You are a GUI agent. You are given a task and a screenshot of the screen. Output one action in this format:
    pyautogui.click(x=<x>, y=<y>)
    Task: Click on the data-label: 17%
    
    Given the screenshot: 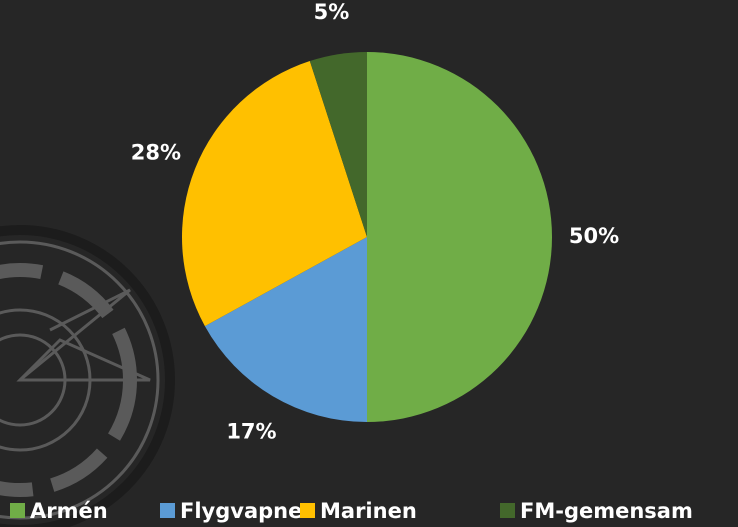 What is the action you would take?
    pyautogui.click(x=251, y=431)
    